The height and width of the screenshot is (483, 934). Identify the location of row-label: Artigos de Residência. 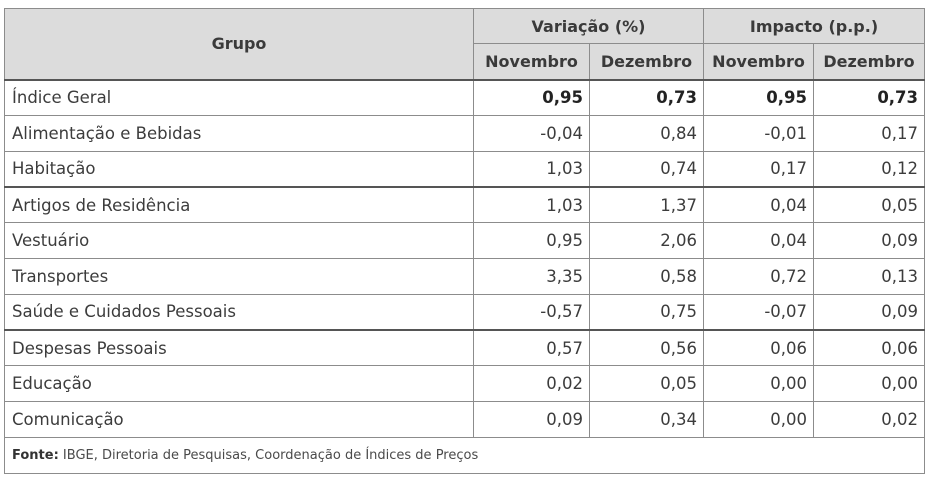
(239, 204).